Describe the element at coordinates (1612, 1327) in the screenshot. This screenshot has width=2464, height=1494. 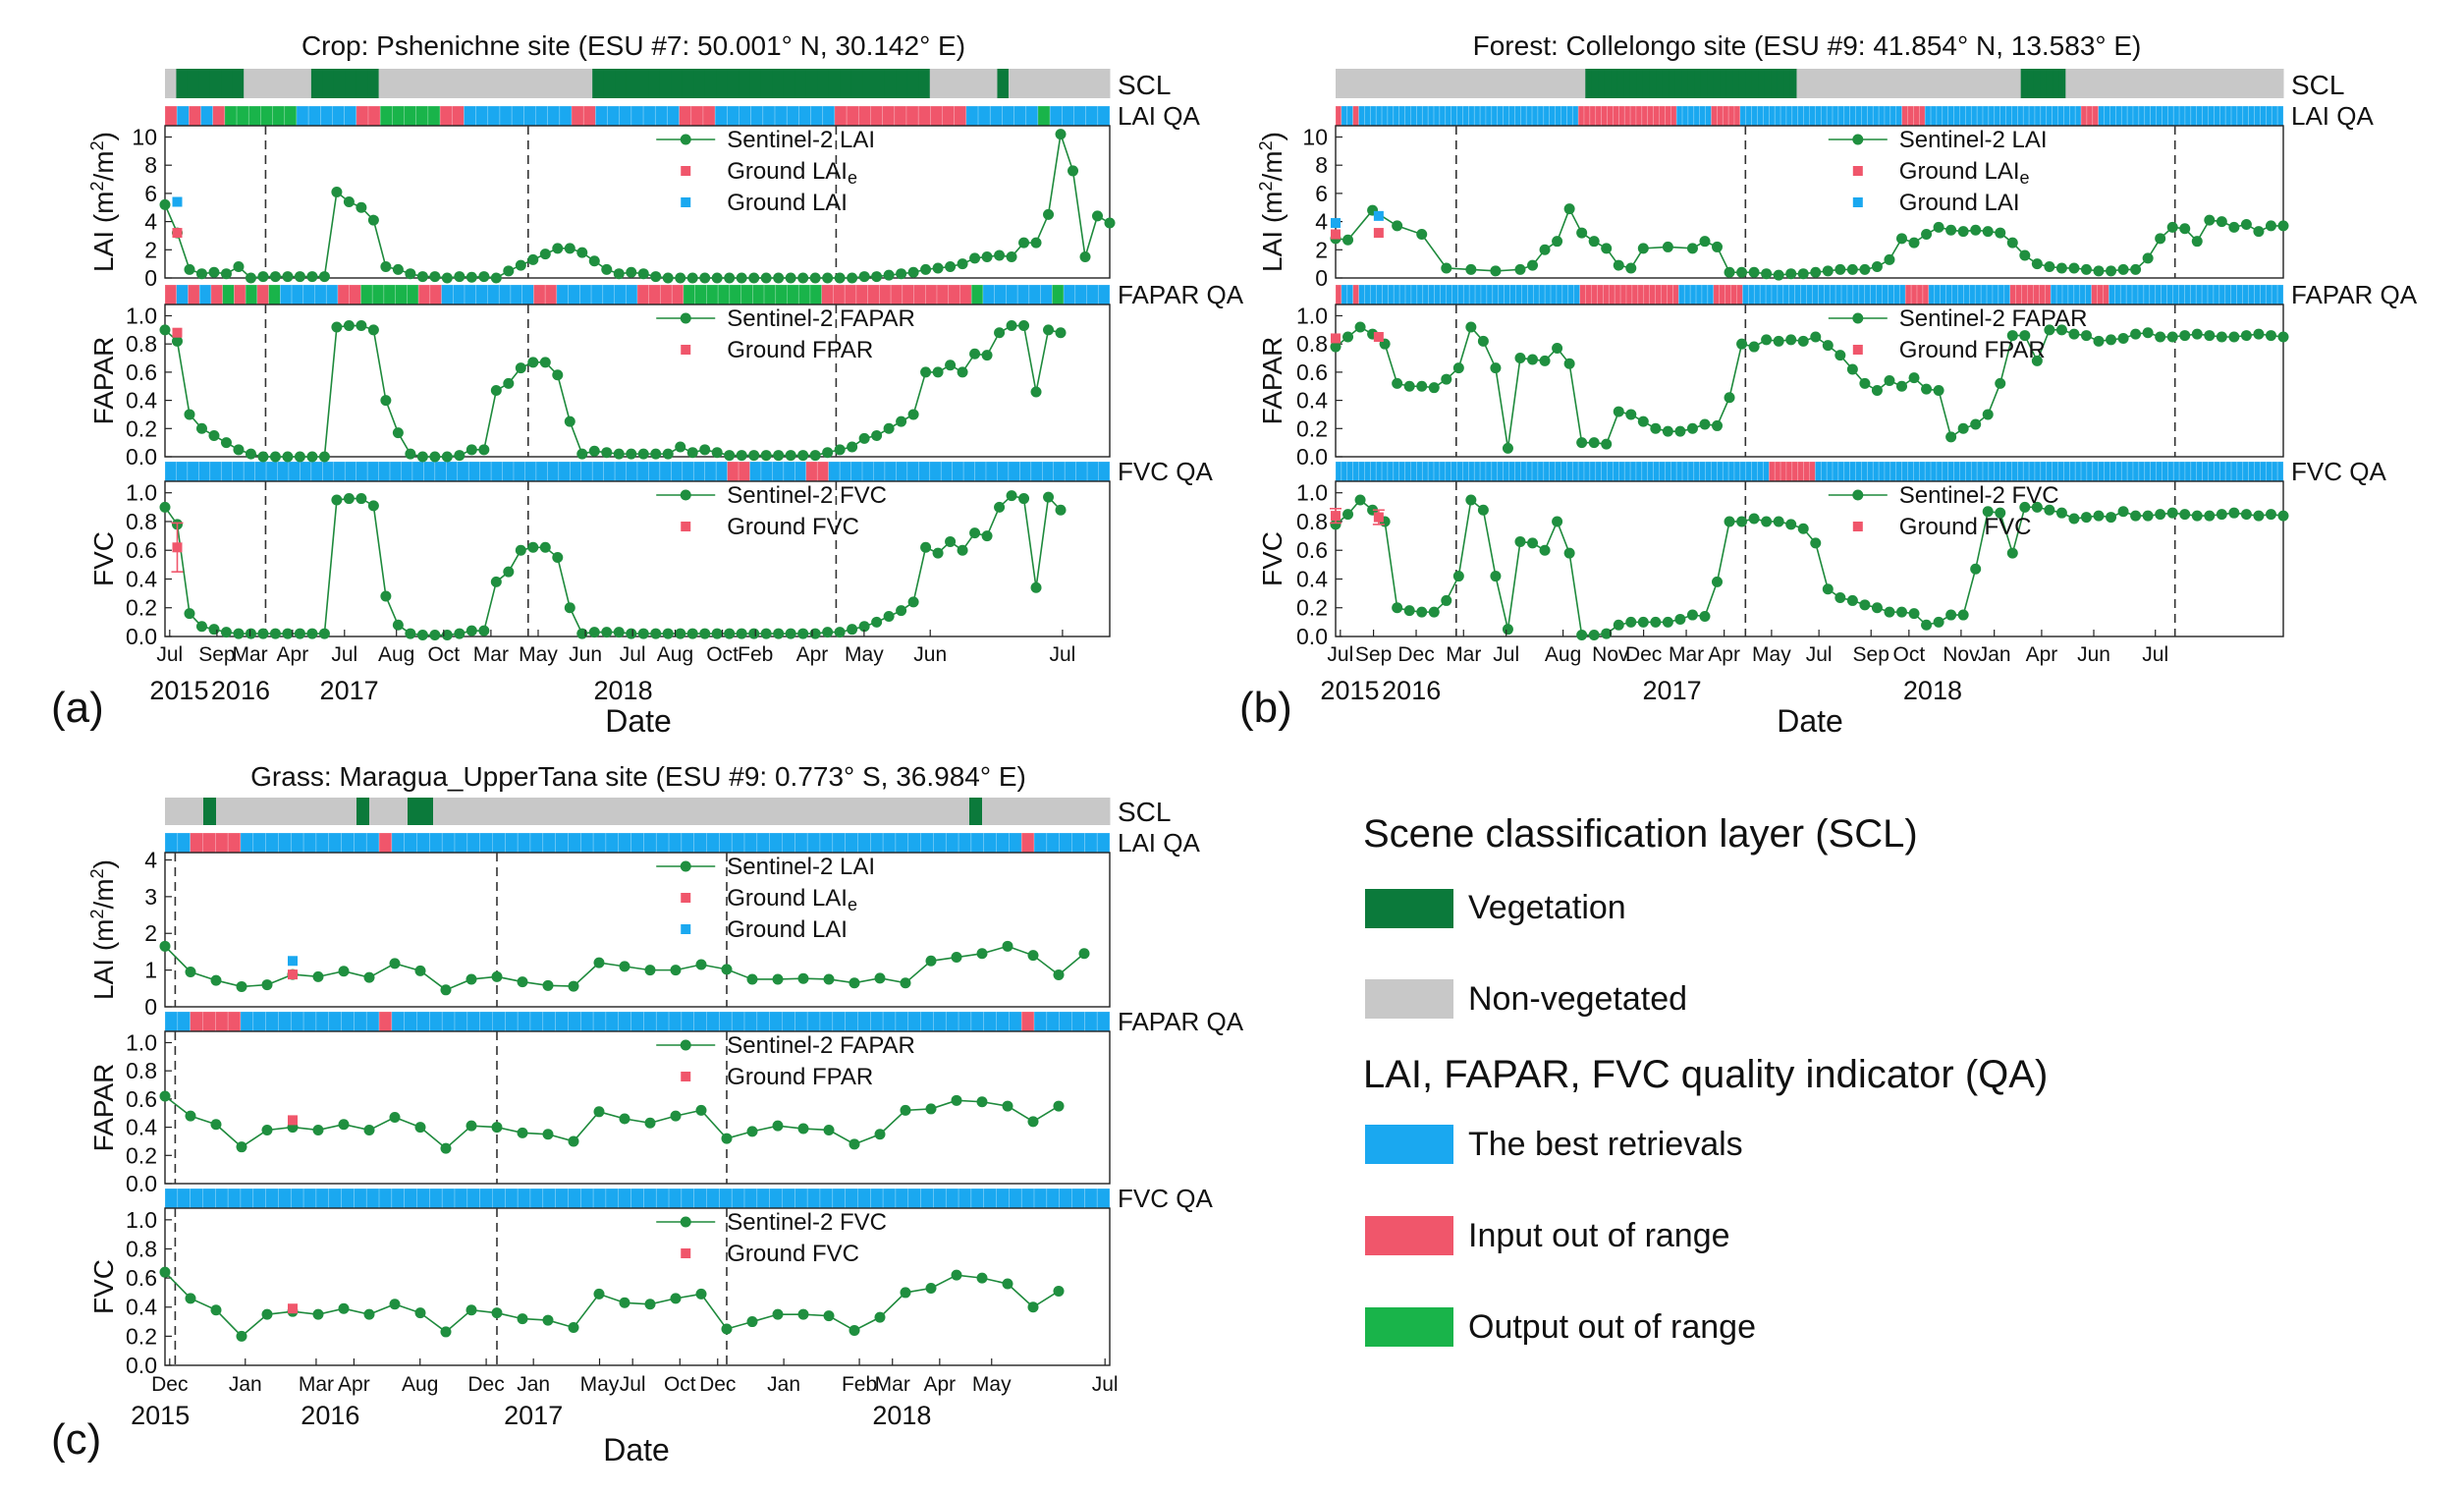
I see `legend-output-out-label: Output out of range` at that location.